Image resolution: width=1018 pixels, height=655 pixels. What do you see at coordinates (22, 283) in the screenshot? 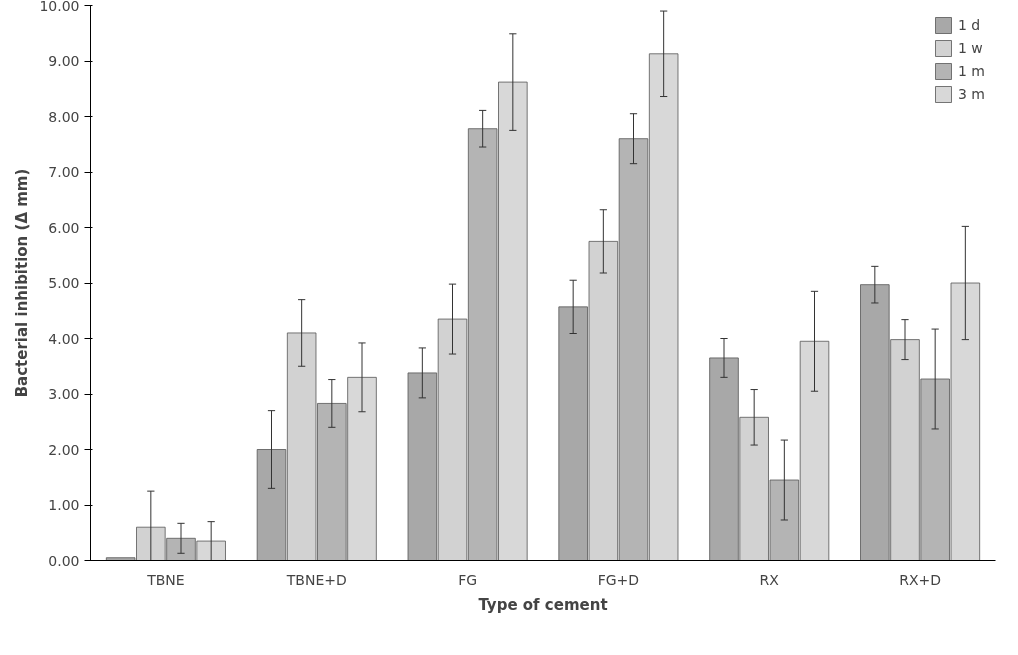
I see `y-axis-title: Bacterial inhibition (Δ mm)` at bounding box center [22, 283].